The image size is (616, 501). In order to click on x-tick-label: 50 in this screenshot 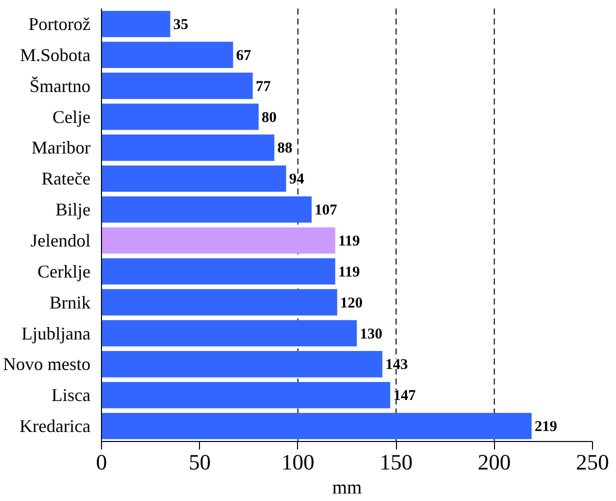, I will do `click(199, 462)`.